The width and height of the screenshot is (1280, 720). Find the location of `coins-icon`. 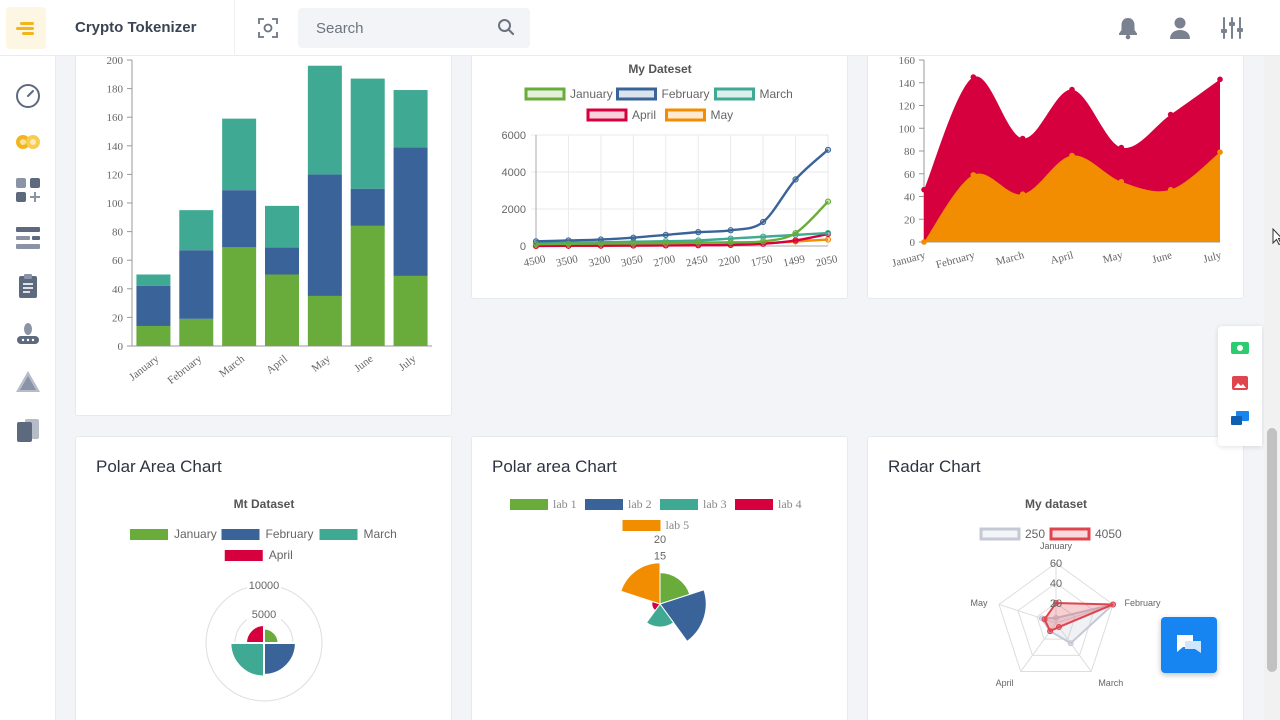

coins-icon is located at coordinates (28, 142).